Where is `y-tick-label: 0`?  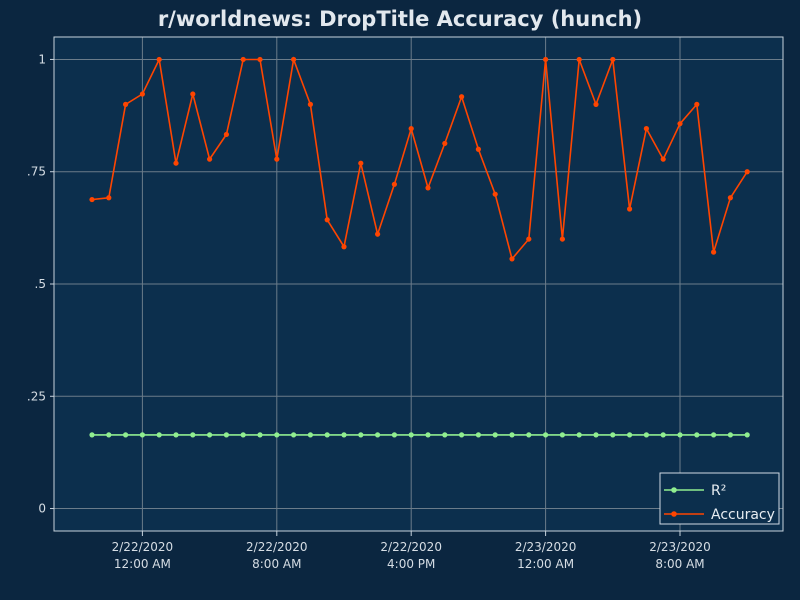
y-tick-label: 0 is located at coordinates (42, 509).